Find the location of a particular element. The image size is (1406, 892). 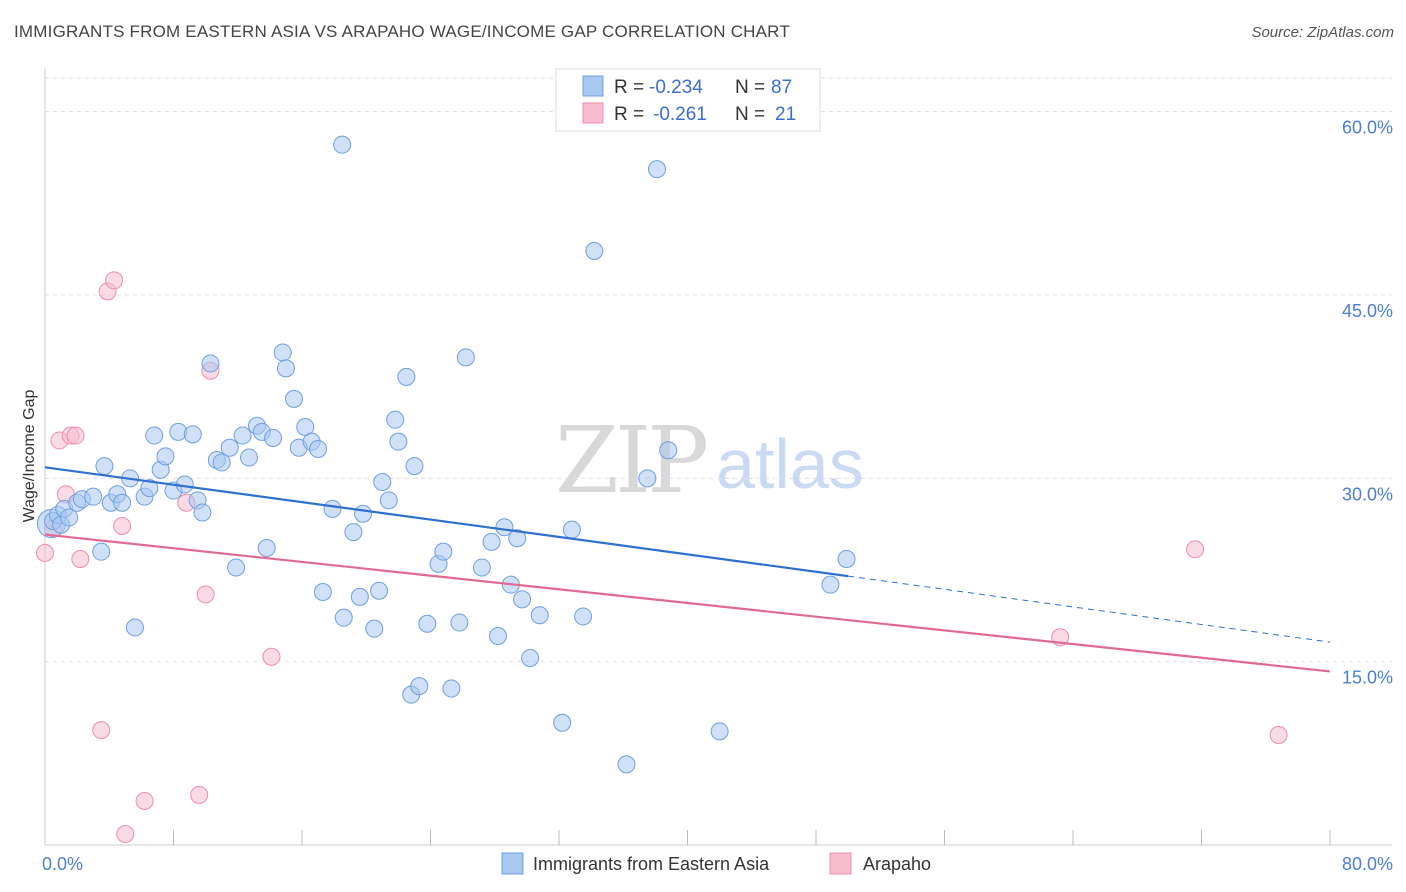

legend-n-label-1: N = is located at coordinates (750, 87).